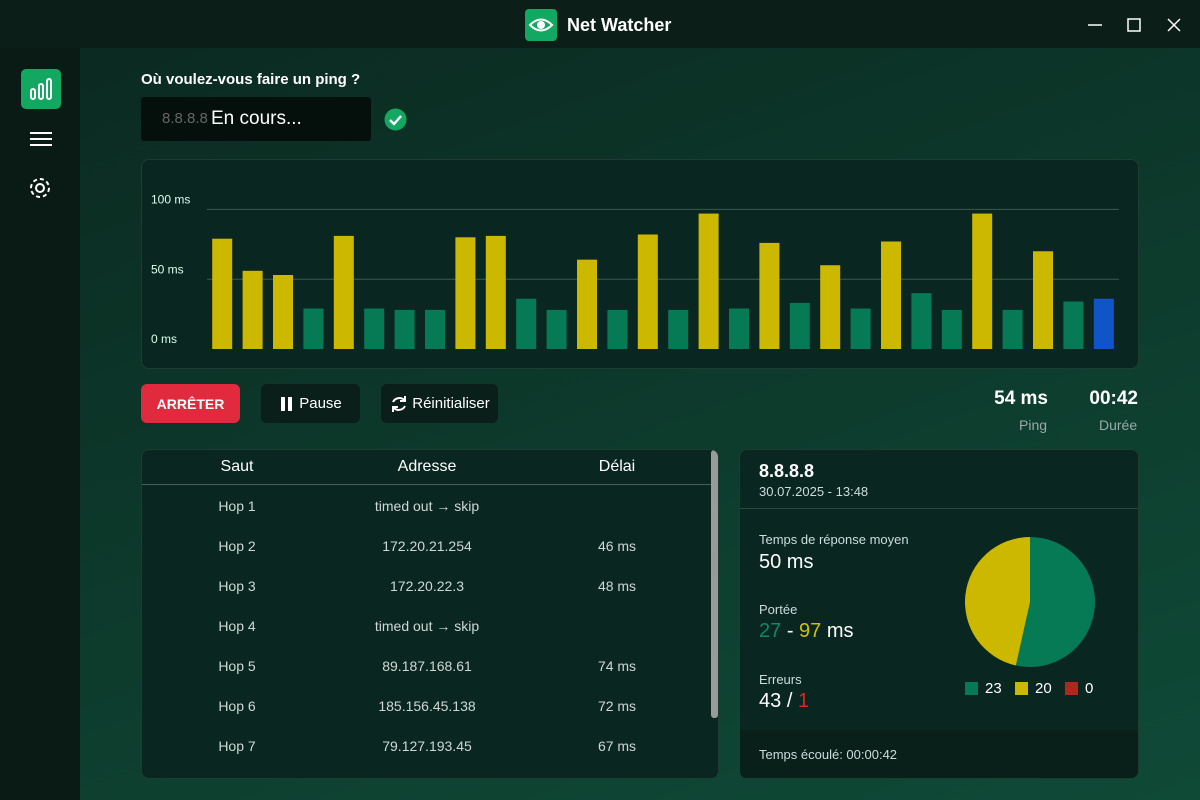 This screenshot has height=800, width=1200. Describe the element at coordinates (617, 546) in the screenshot. I see `cell-delay: 46 ms` at that location.